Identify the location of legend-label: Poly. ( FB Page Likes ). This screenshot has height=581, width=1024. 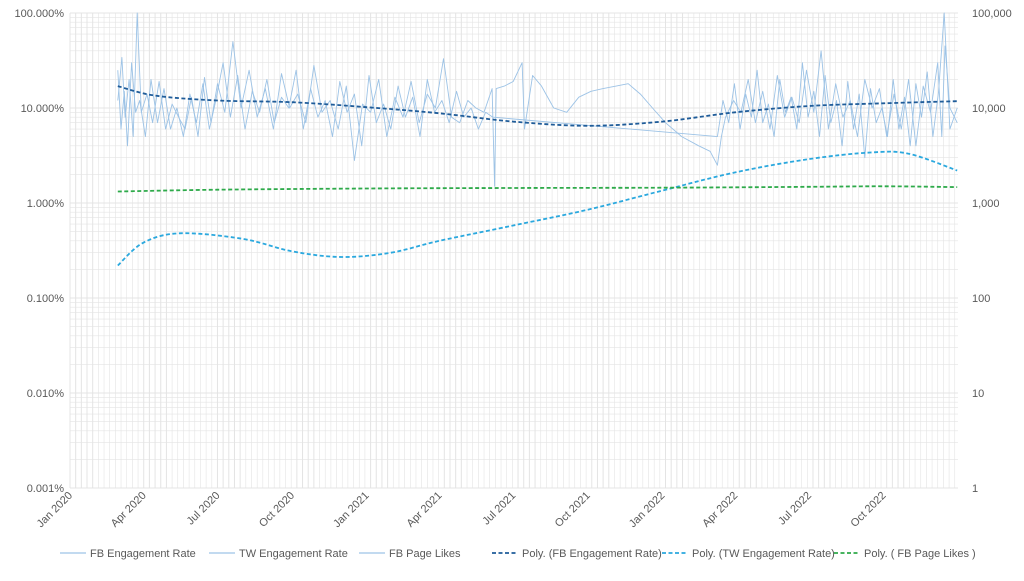
(920, 554).